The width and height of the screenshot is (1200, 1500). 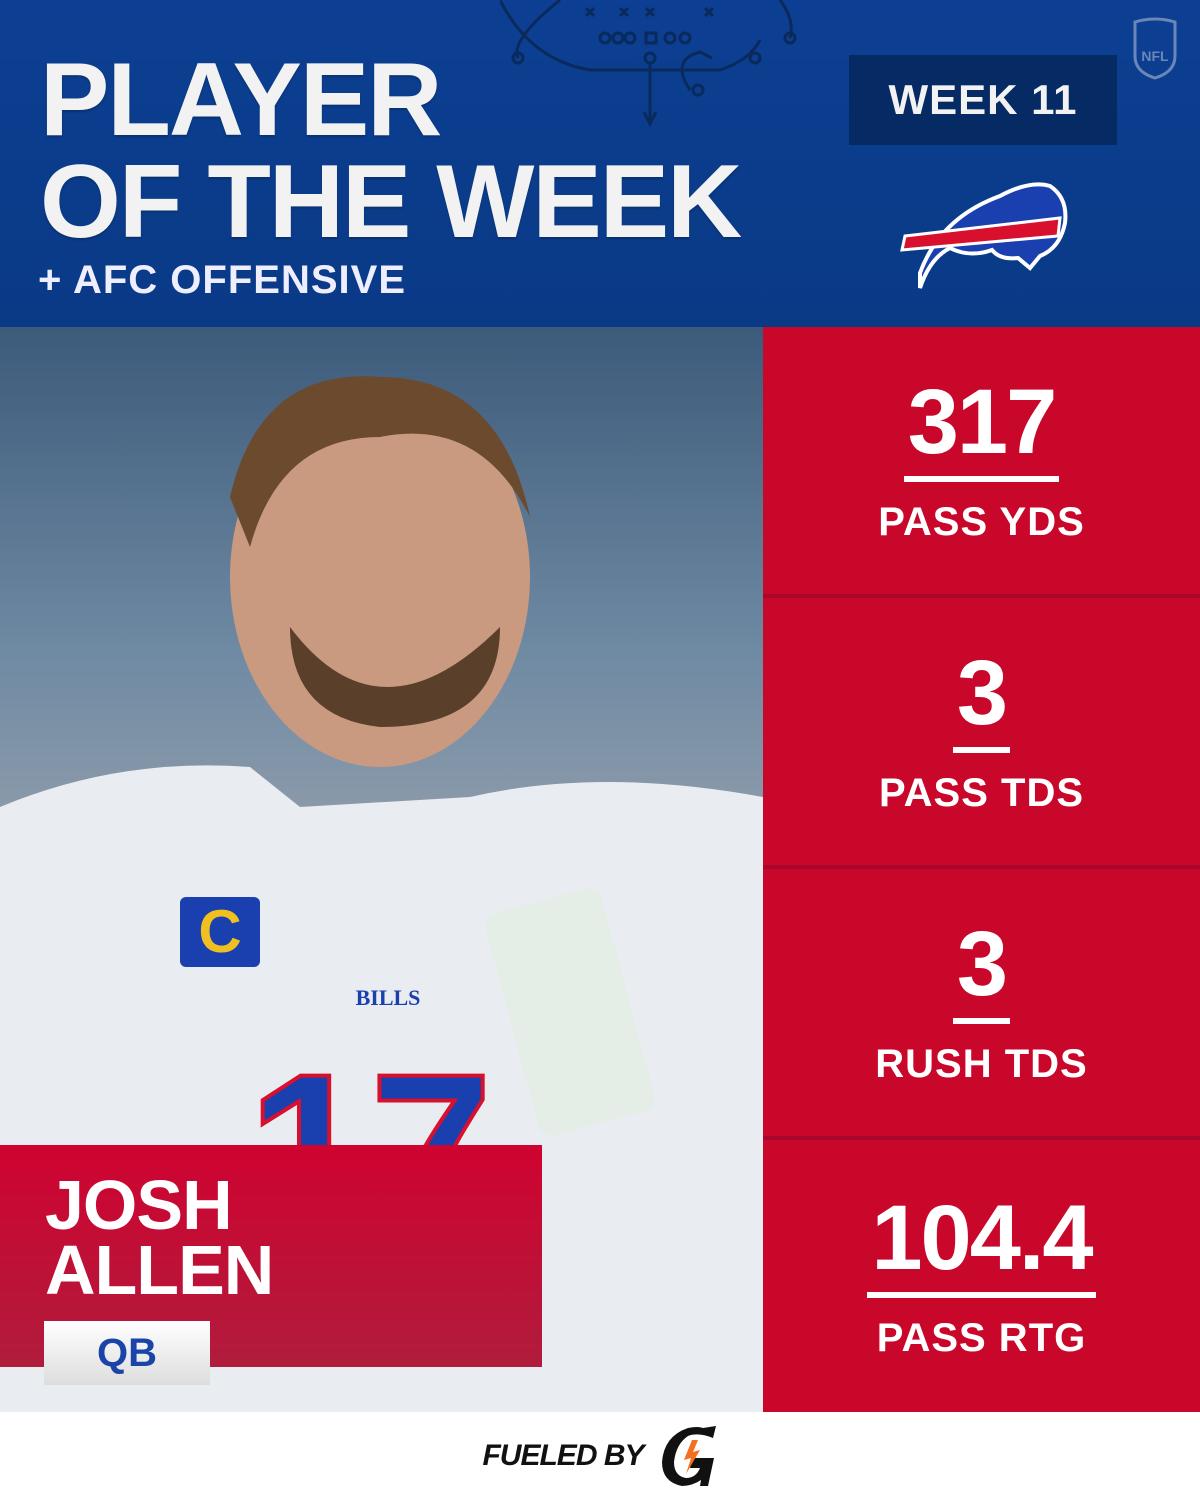 What do you see at coordinates (981, 1064) in the screenshot?
I see `stat-label: RUSH TDS` at bounding box center [981, 1064].